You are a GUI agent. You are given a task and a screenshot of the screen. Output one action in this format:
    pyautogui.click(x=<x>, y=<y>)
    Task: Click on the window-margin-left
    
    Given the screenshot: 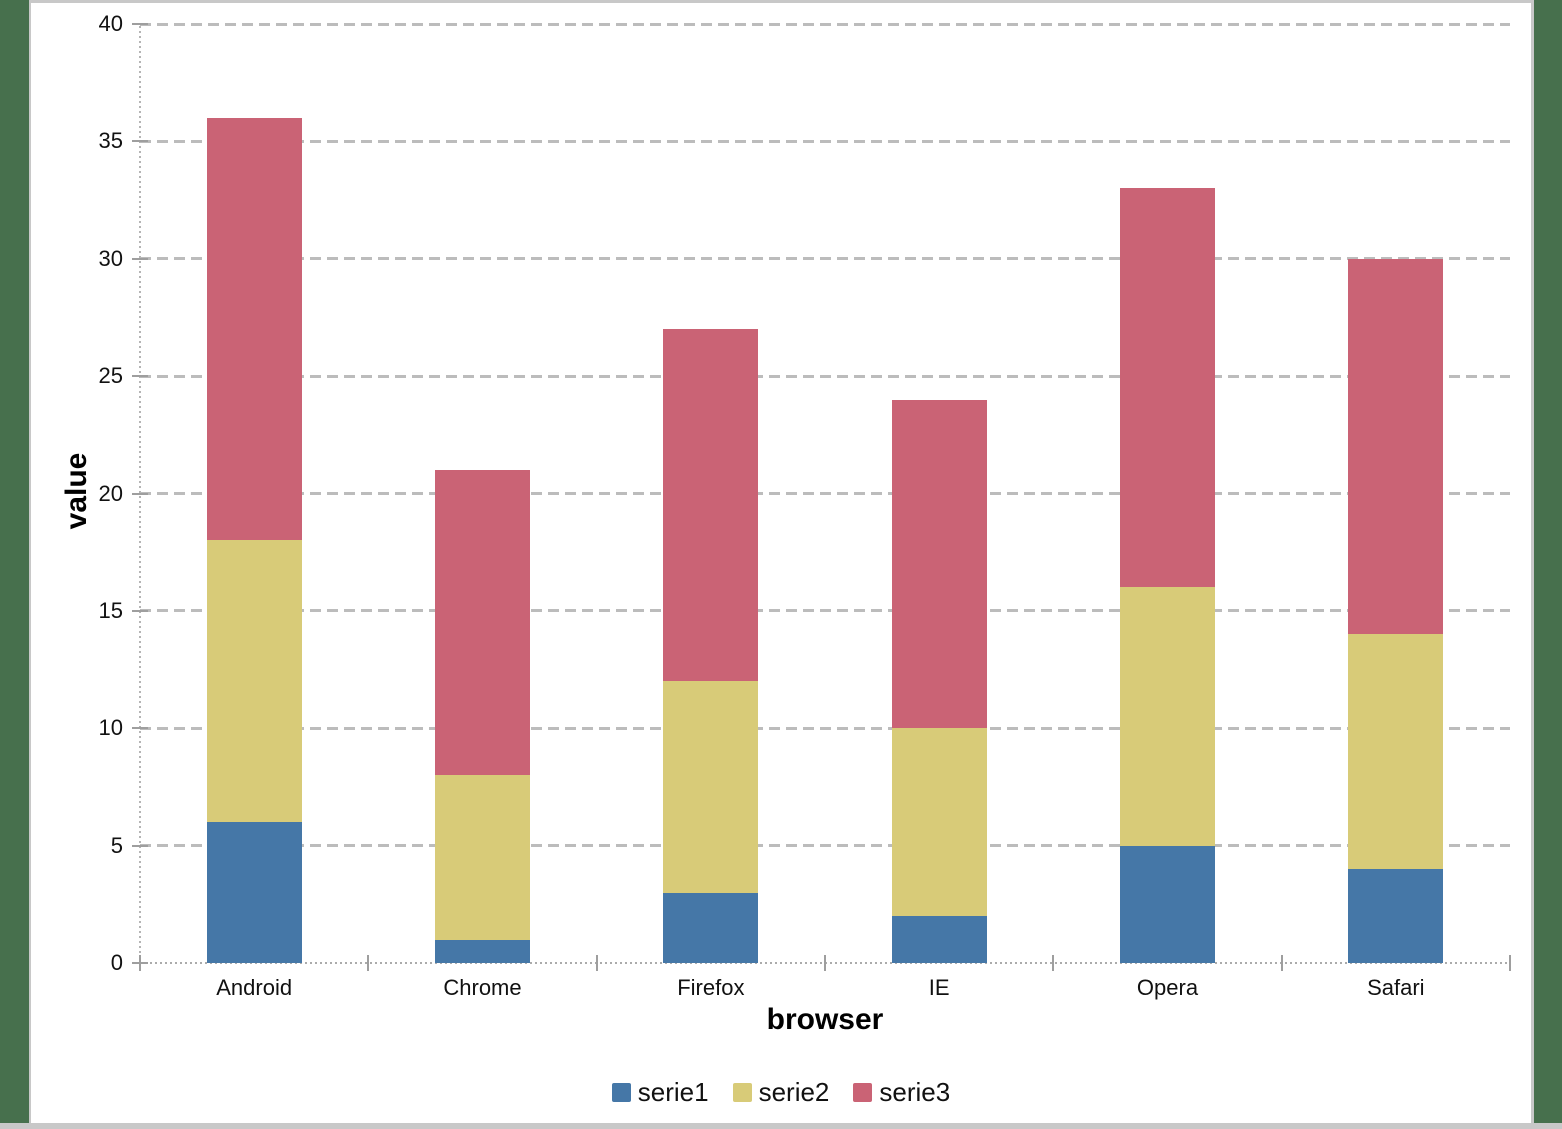 What is the action you would take?
    pyautogui.click(x=14, y=561)
    